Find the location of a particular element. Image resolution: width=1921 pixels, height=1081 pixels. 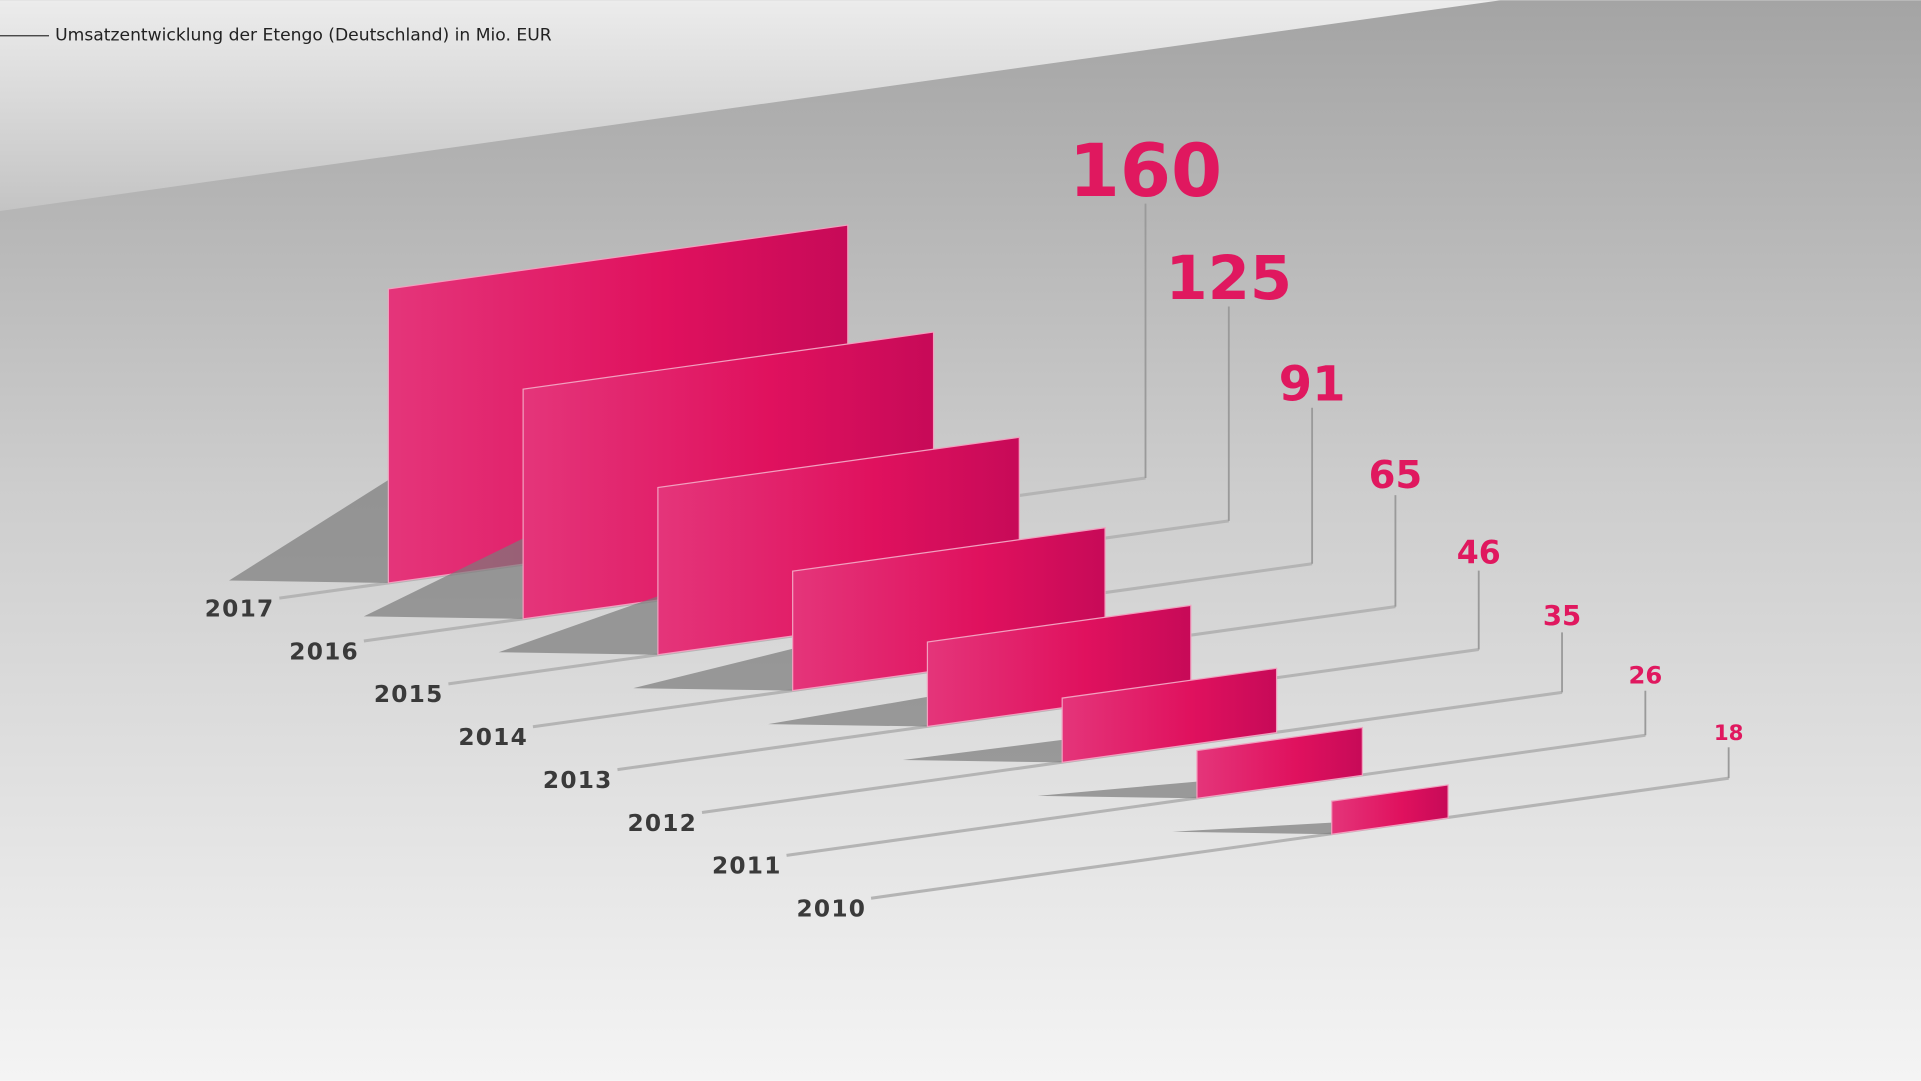

year-label: 2016 is located at coordinates (324, 651).